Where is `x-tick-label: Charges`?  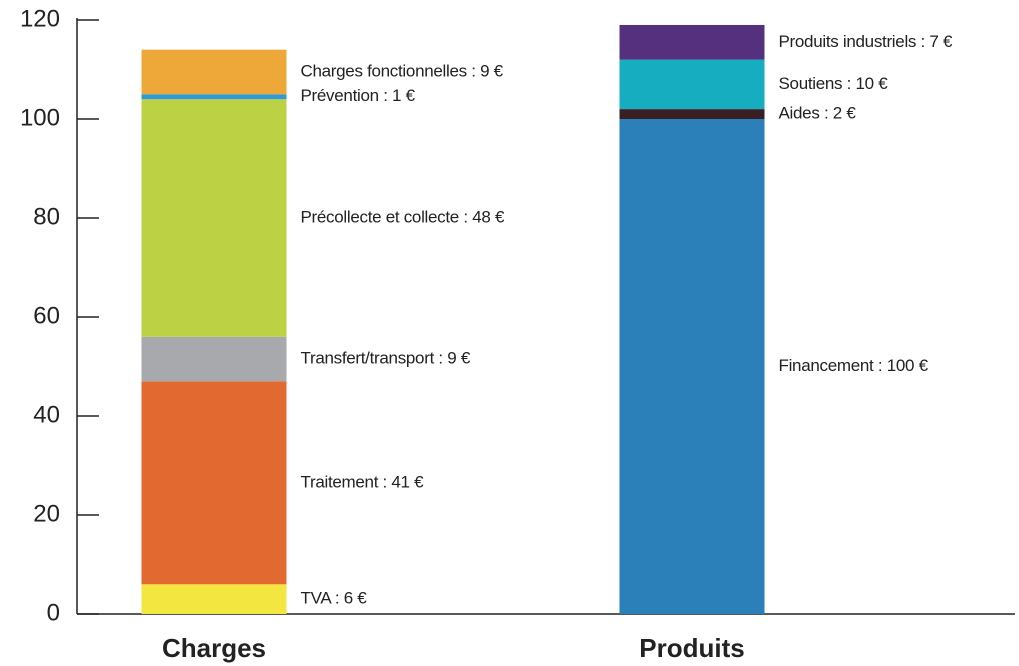
x-tick-label: Charges is located at coordinates (214, 648).